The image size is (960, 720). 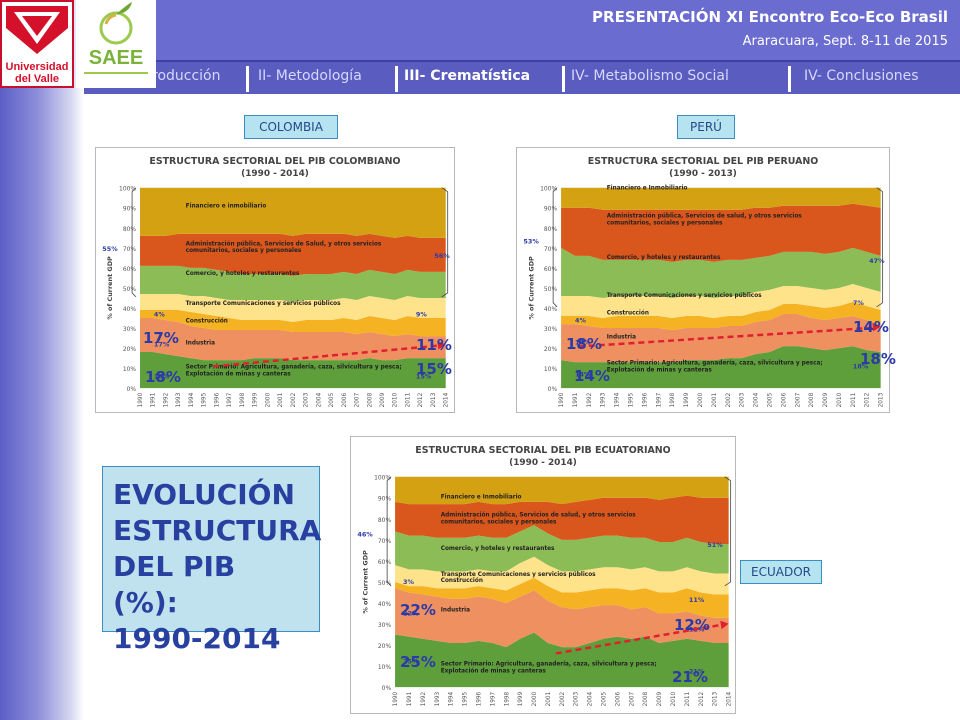 What do you see at coordinates (715, 545) in the screenshot?
I see `annotation-end-pct: 51%` at bounding box center [715, 545].